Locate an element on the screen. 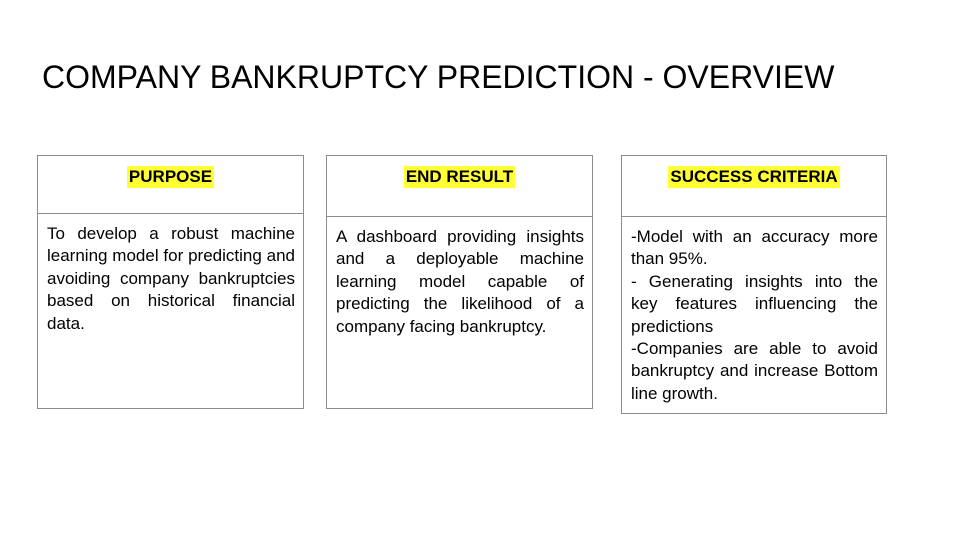 The height and width of the screenshot is (540, 960). success-criteria-heading: SUCCESS CRITERIA is located at coordinates (754, 177).